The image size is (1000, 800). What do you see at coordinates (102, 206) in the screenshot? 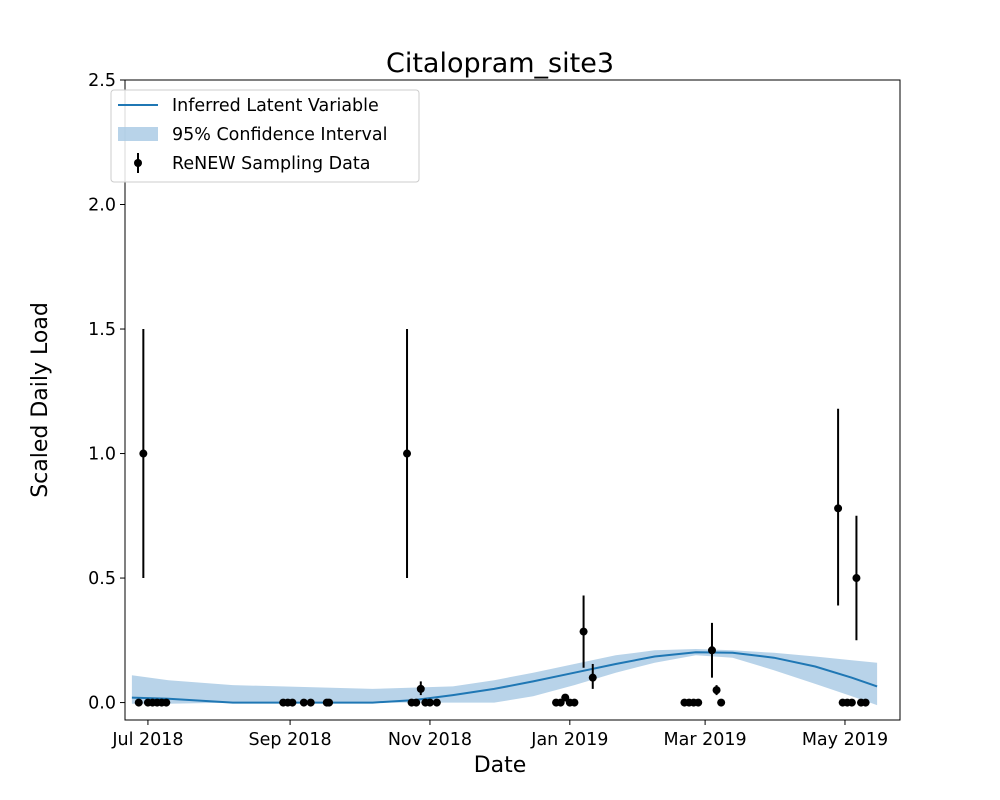
I see `y-tick-label: 2.0` at bounding box center [102, 206].